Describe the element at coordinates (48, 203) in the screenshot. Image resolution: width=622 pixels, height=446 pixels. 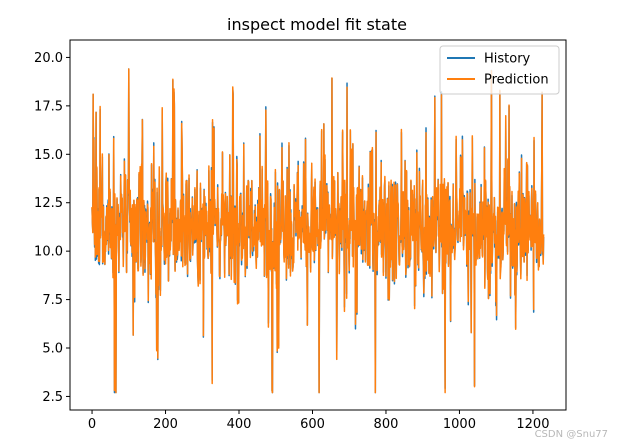
I see `y-tick-label: 12.5` at that location.